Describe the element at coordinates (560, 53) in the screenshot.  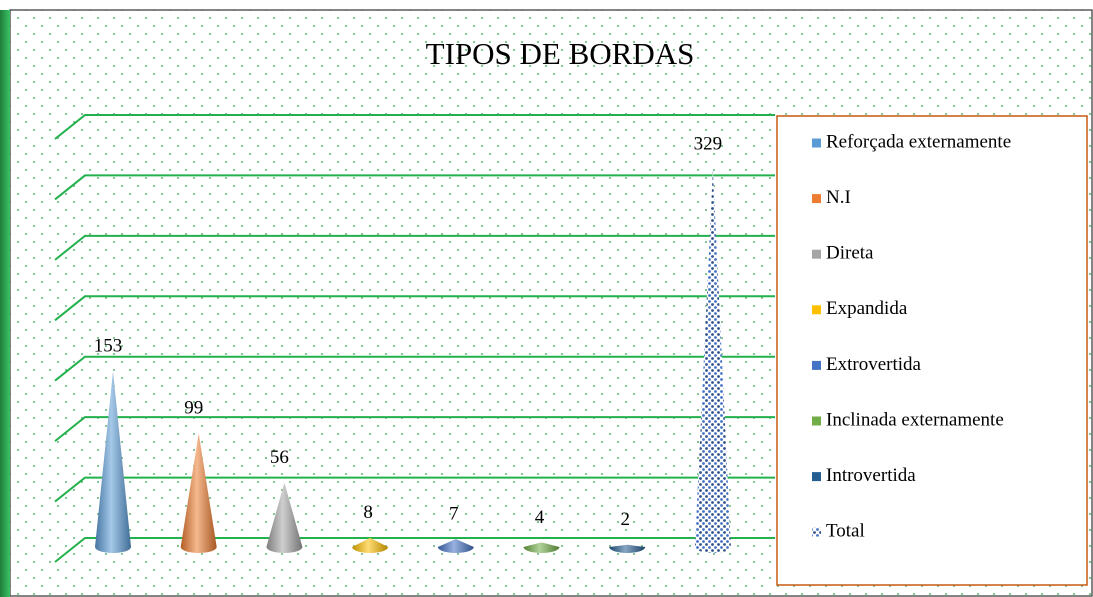
I see `chart-title: TIPOS DE BORDAS` at that location.